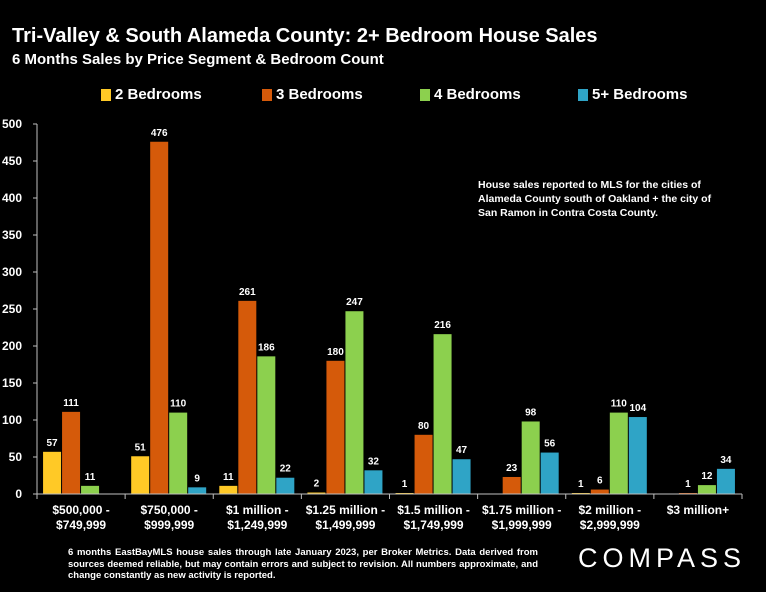 The width and height of the screenshot is (766, 592). I want to click on data-label: 32, so click(374, 461).